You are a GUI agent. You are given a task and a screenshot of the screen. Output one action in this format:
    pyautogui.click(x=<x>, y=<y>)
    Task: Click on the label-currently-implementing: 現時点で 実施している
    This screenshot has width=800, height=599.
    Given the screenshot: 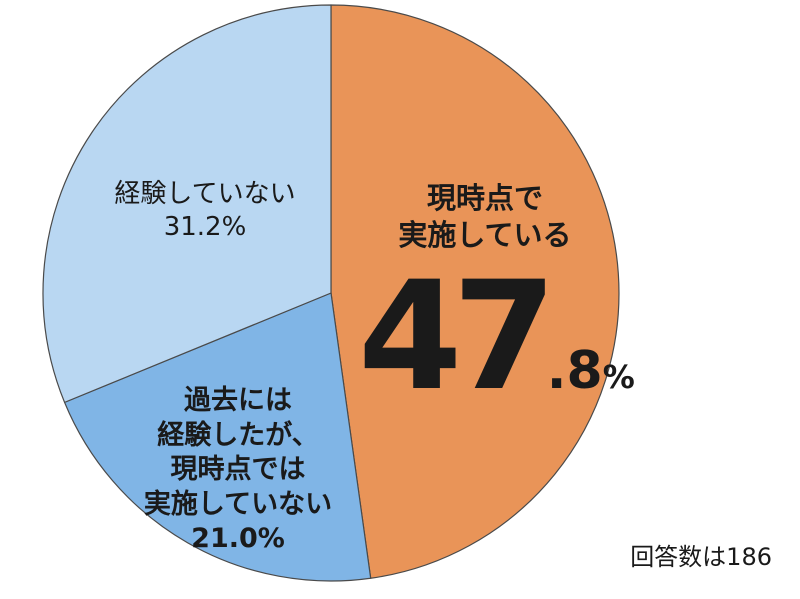 What is the action you would take?
    pyautogui.click(x=485, y=217)
    